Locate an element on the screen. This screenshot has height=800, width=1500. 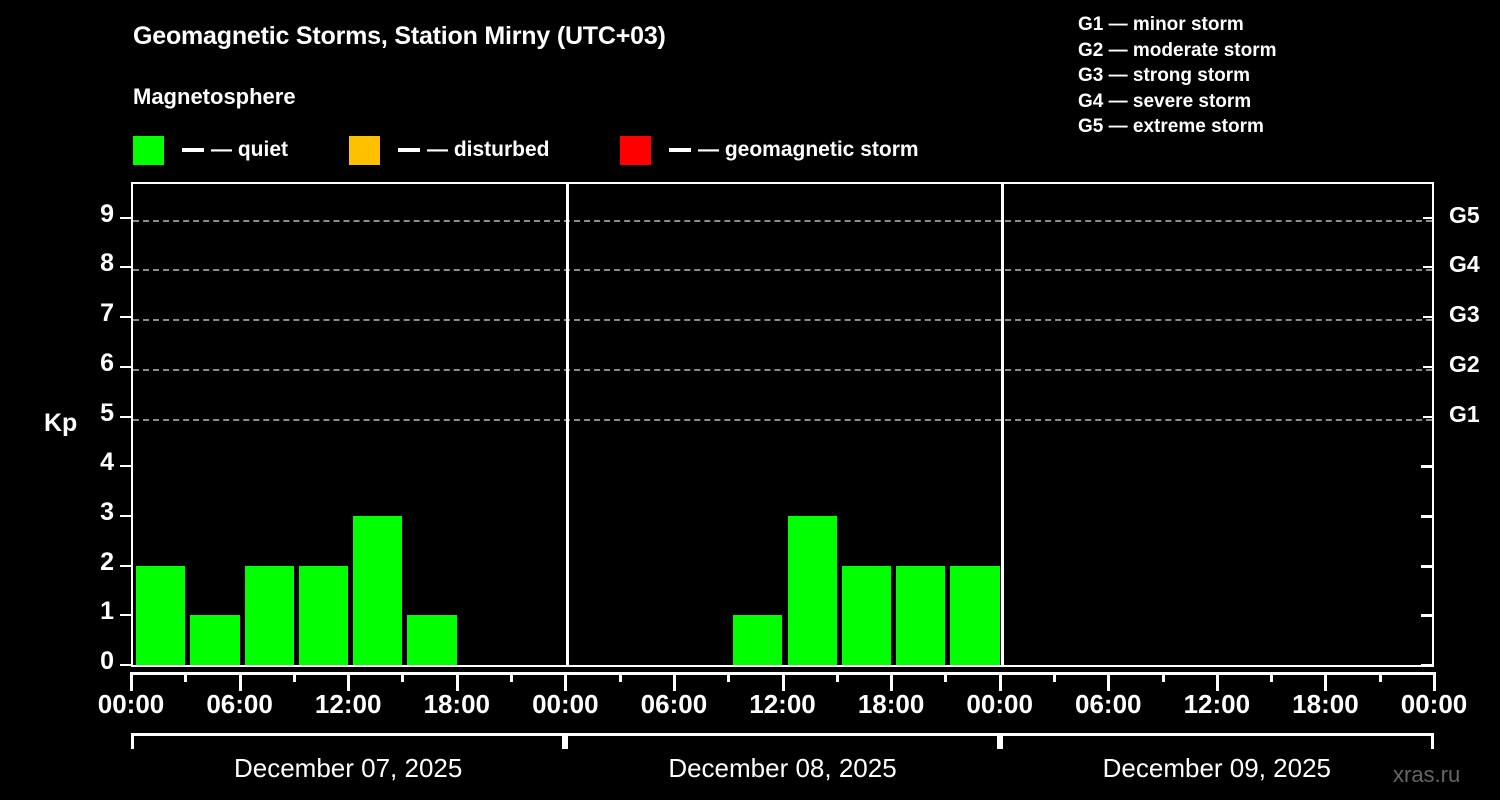
gscale-line-g5: G5 — extreme storm is located at coordinates (1171, 126).